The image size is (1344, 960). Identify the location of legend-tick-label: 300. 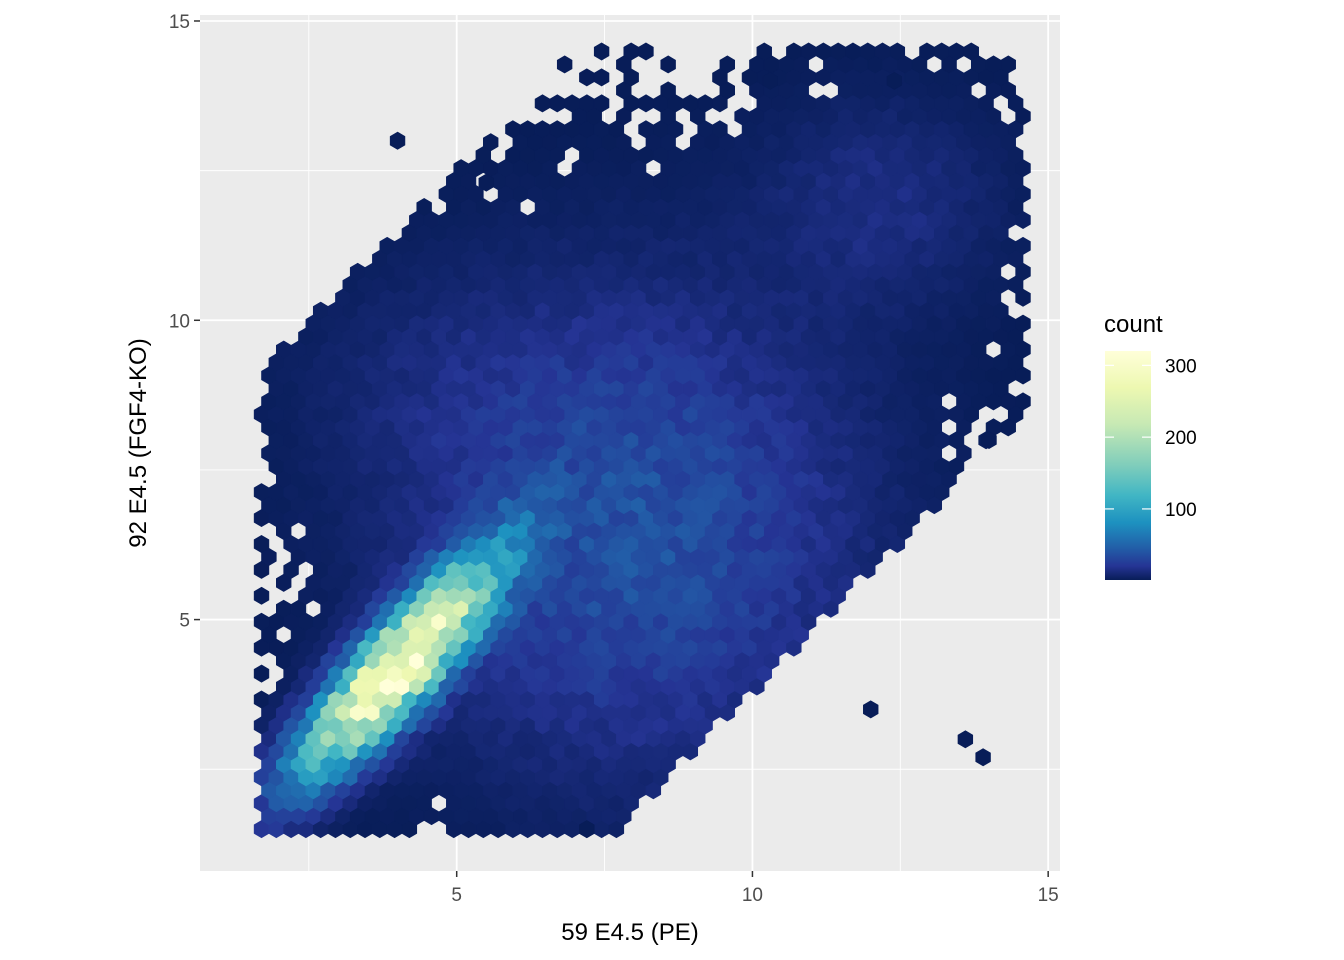
(1181, 366).